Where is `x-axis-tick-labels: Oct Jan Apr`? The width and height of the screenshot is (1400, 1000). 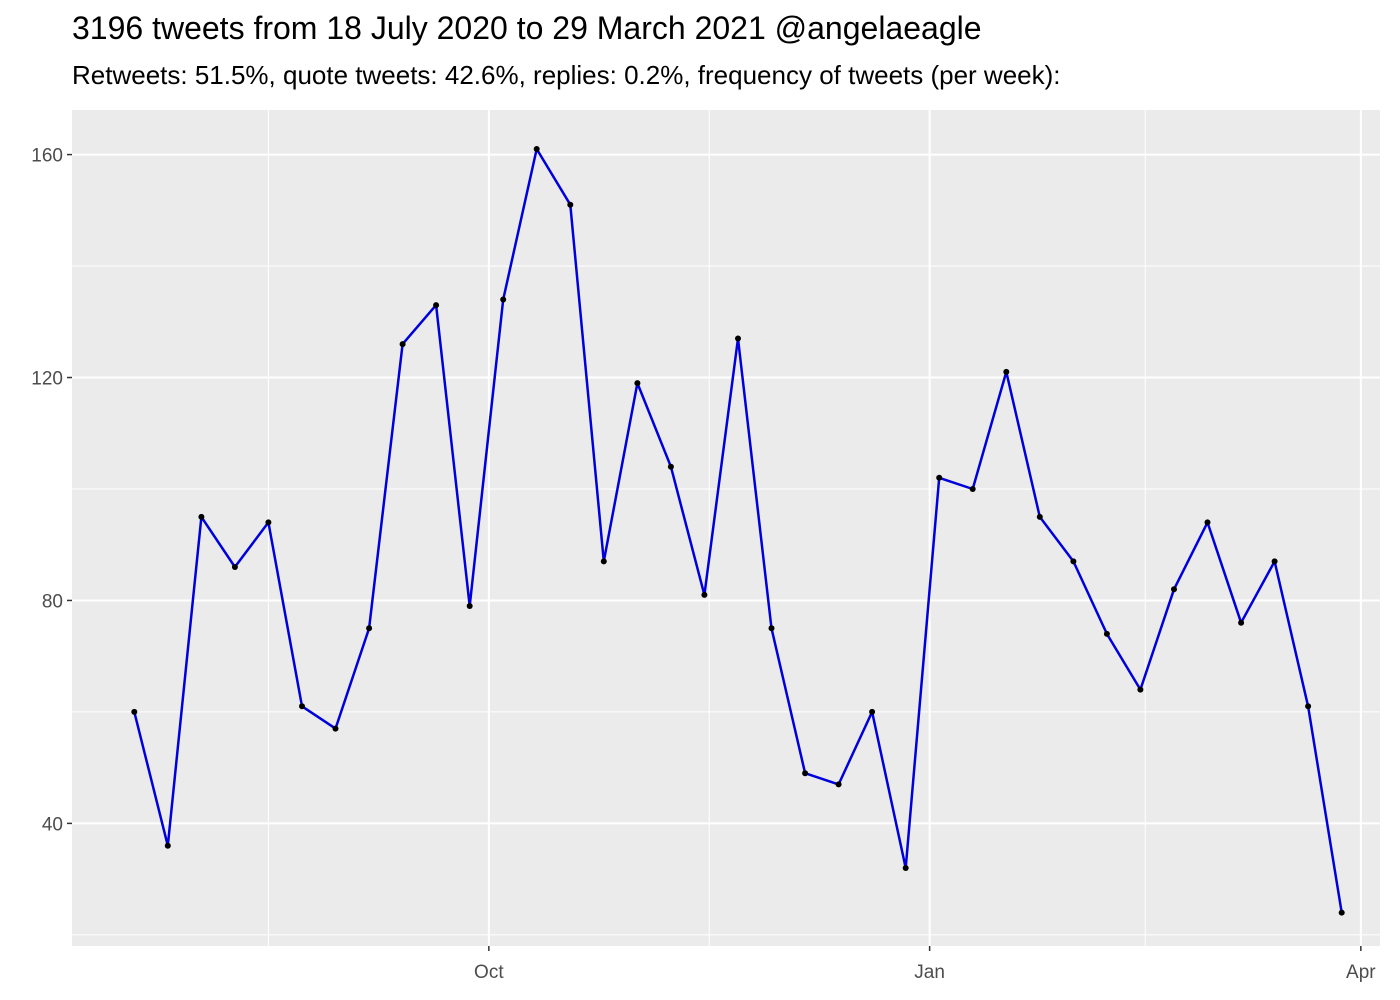
x-axis-tick-labels: Oct Jan Apr is located at coordinates (925, 972).